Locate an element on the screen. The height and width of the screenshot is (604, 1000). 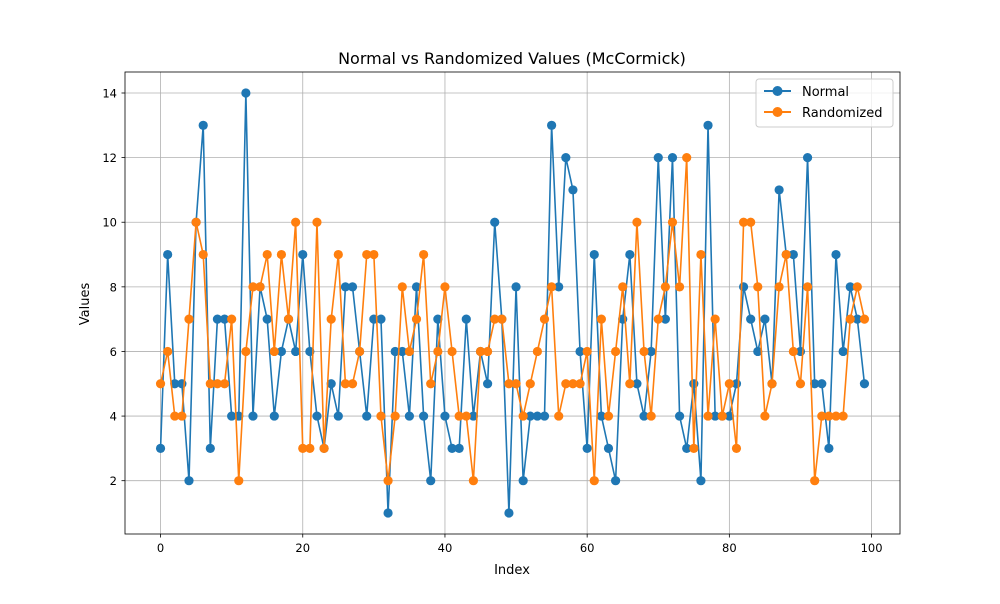
x-tick-label: 100 is located at coordinates (872, 548).